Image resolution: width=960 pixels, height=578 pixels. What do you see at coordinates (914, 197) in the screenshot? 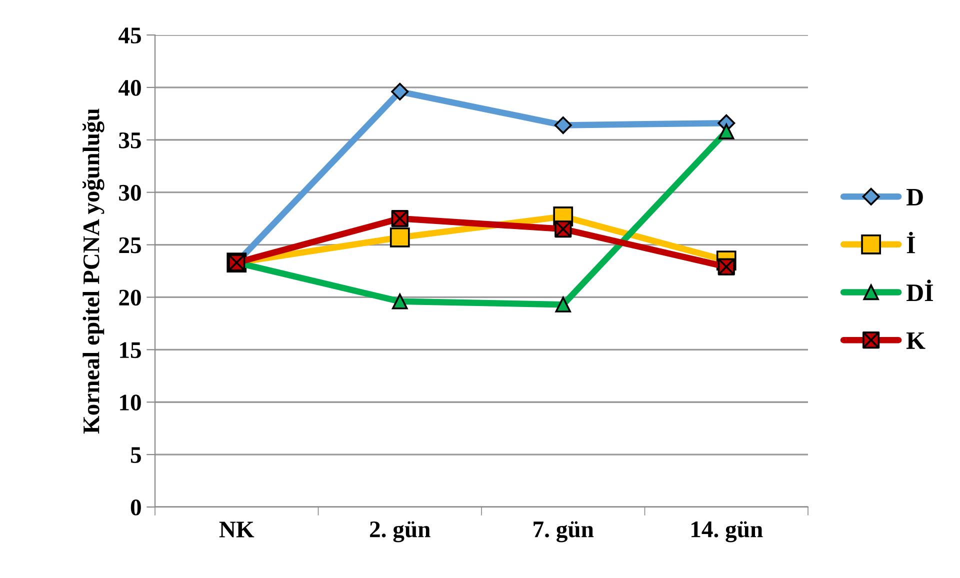
I see `legend-label: D` at bounding box center [914, 197].